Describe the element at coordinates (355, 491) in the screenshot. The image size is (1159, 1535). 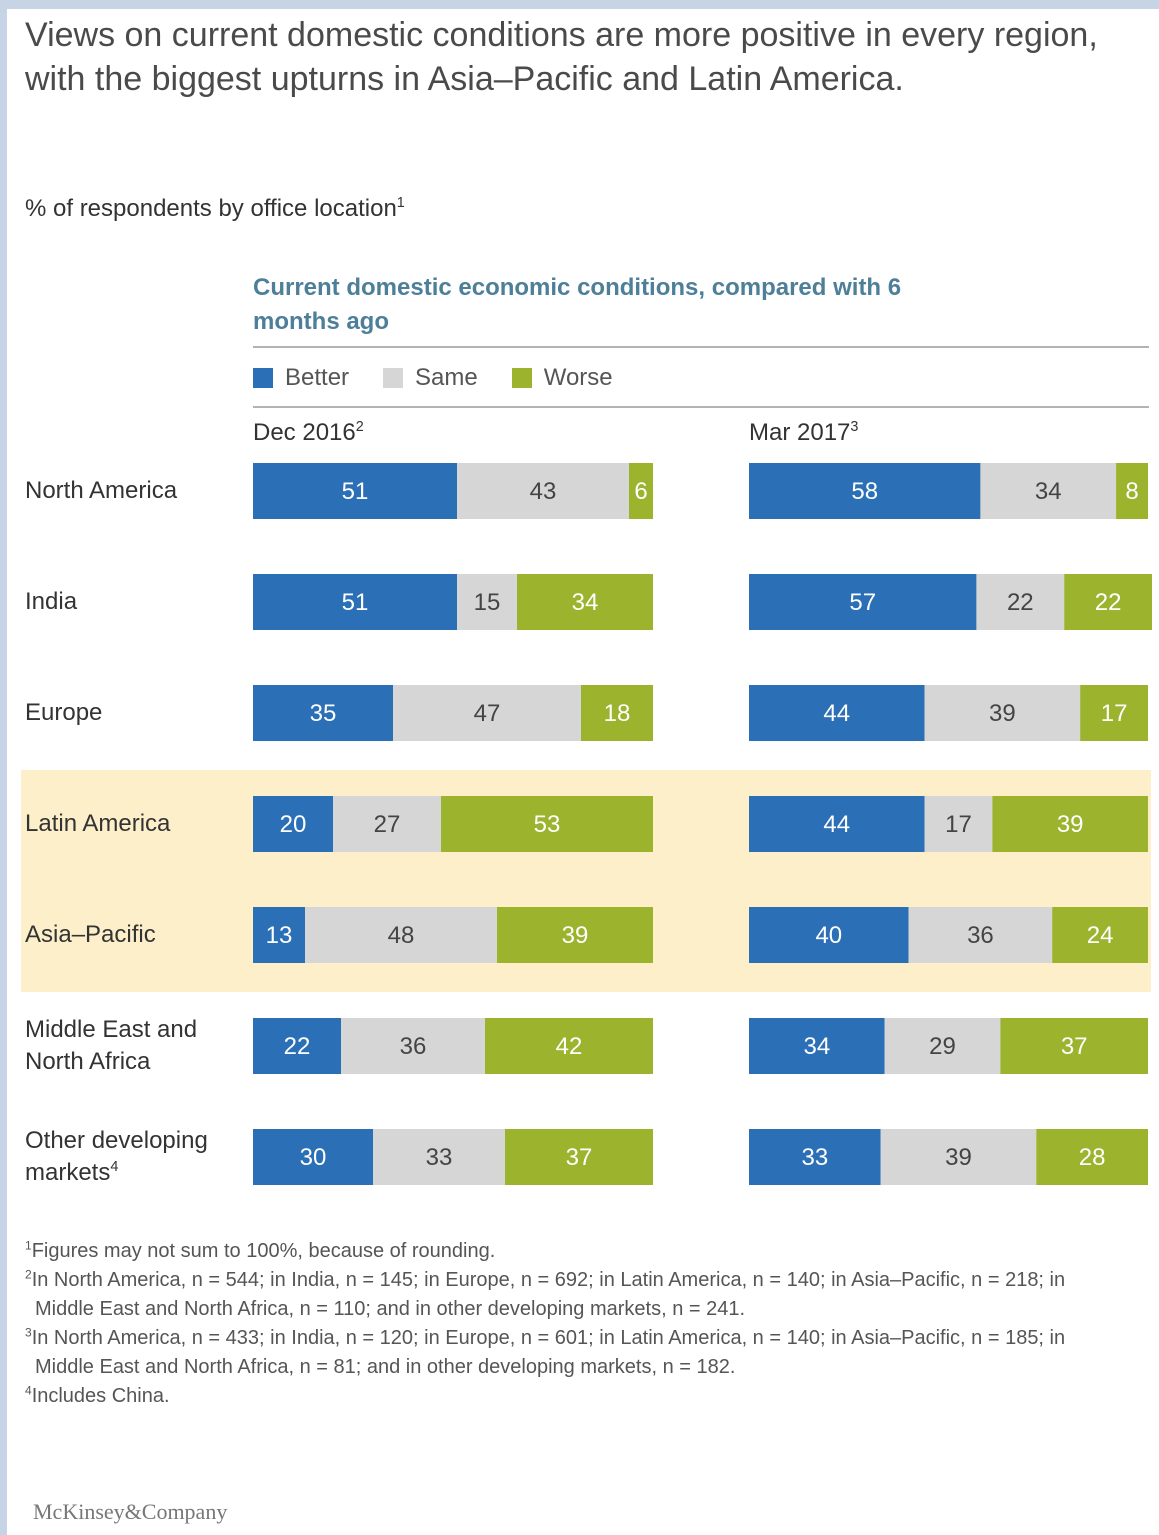
I see `bar-dec-2016-north-america-better` at that location.